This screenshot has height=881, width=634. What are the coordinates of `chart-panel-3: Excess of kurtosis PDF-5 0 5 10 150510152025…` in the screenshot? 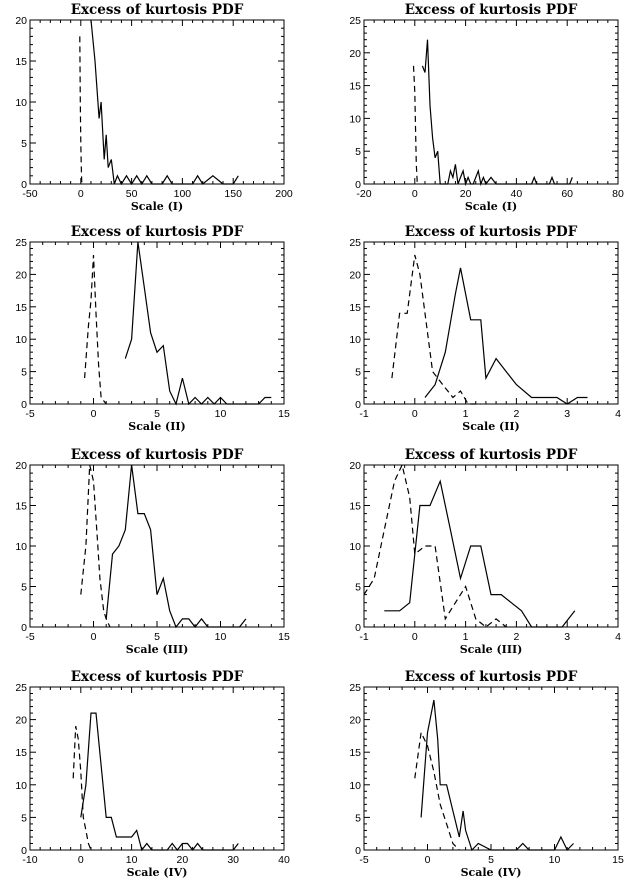 It's located at (152, 328).